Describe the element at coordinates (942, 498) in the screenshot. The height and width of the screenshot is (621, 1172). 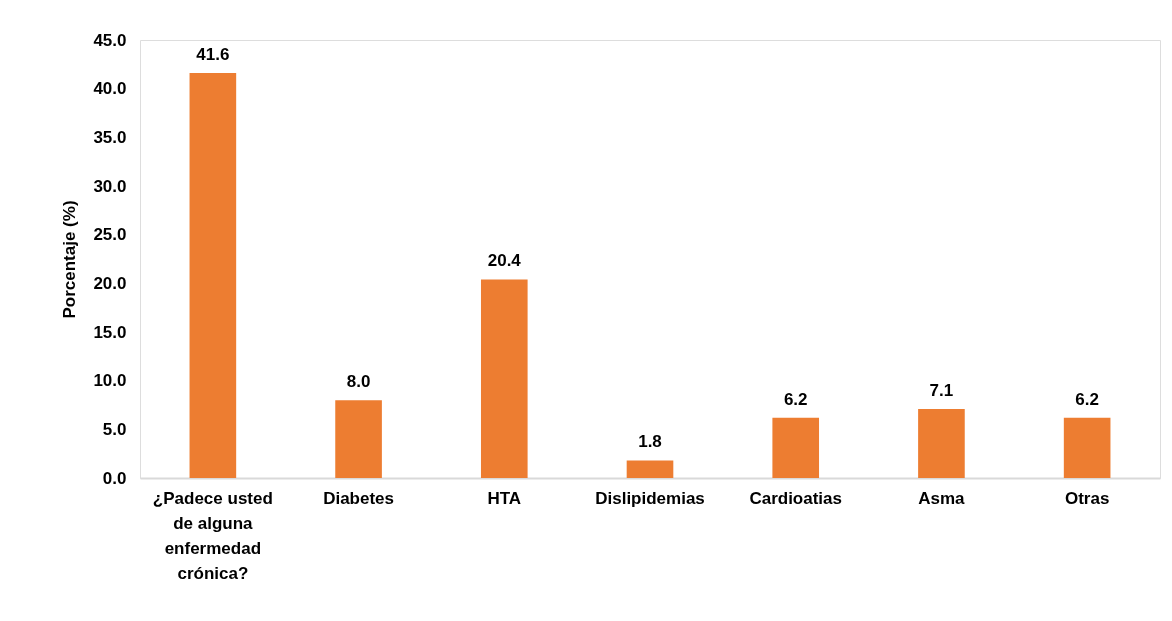
I see `x-tick-label: Asma` at that location.